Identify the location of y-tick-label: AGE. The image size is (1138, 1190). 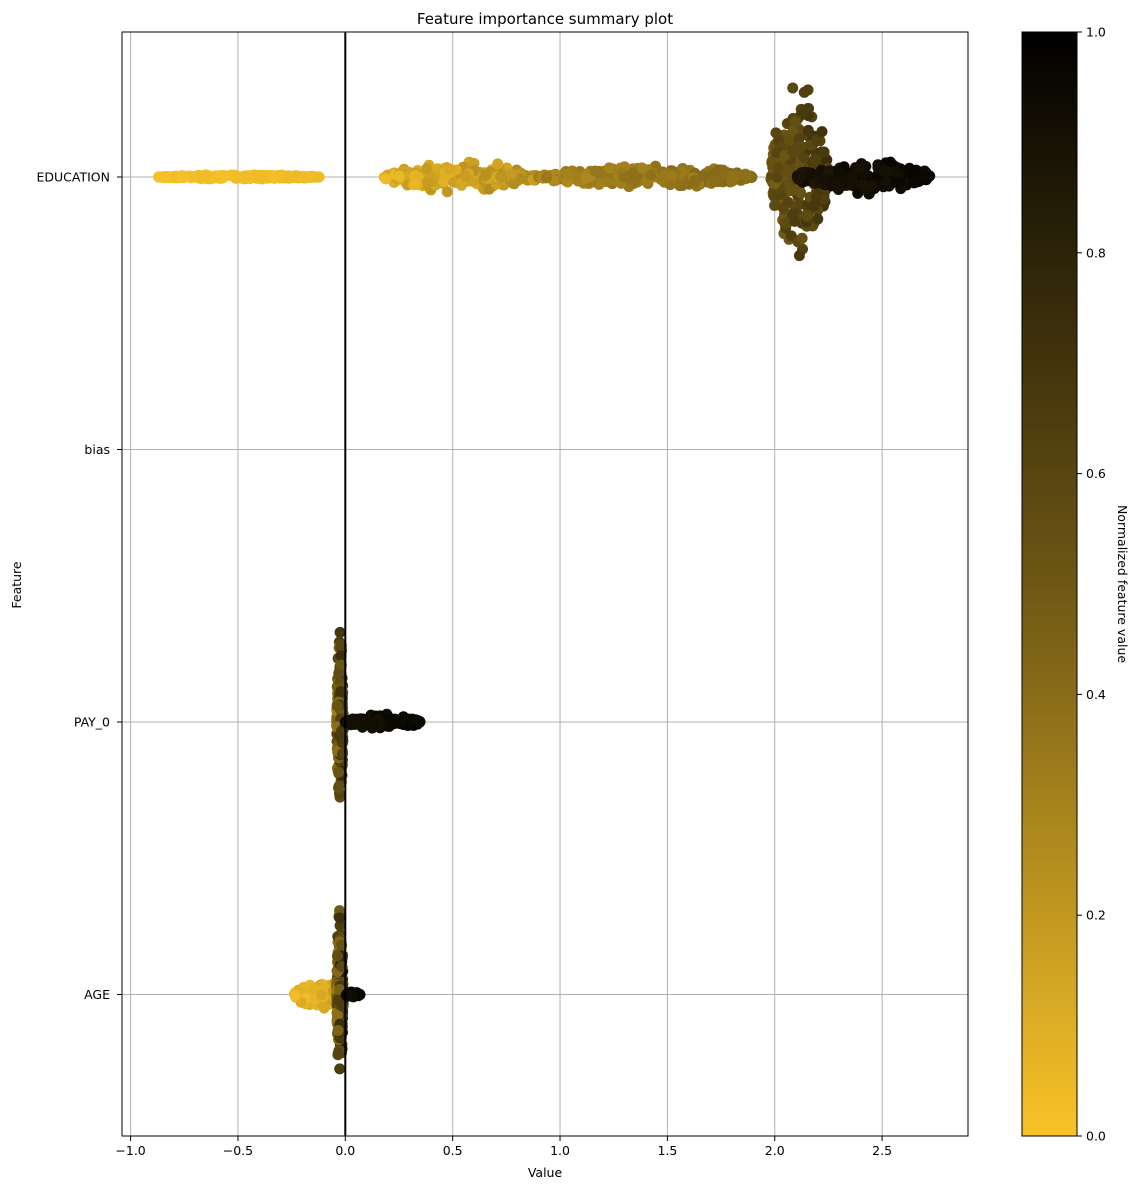
(97, 994).